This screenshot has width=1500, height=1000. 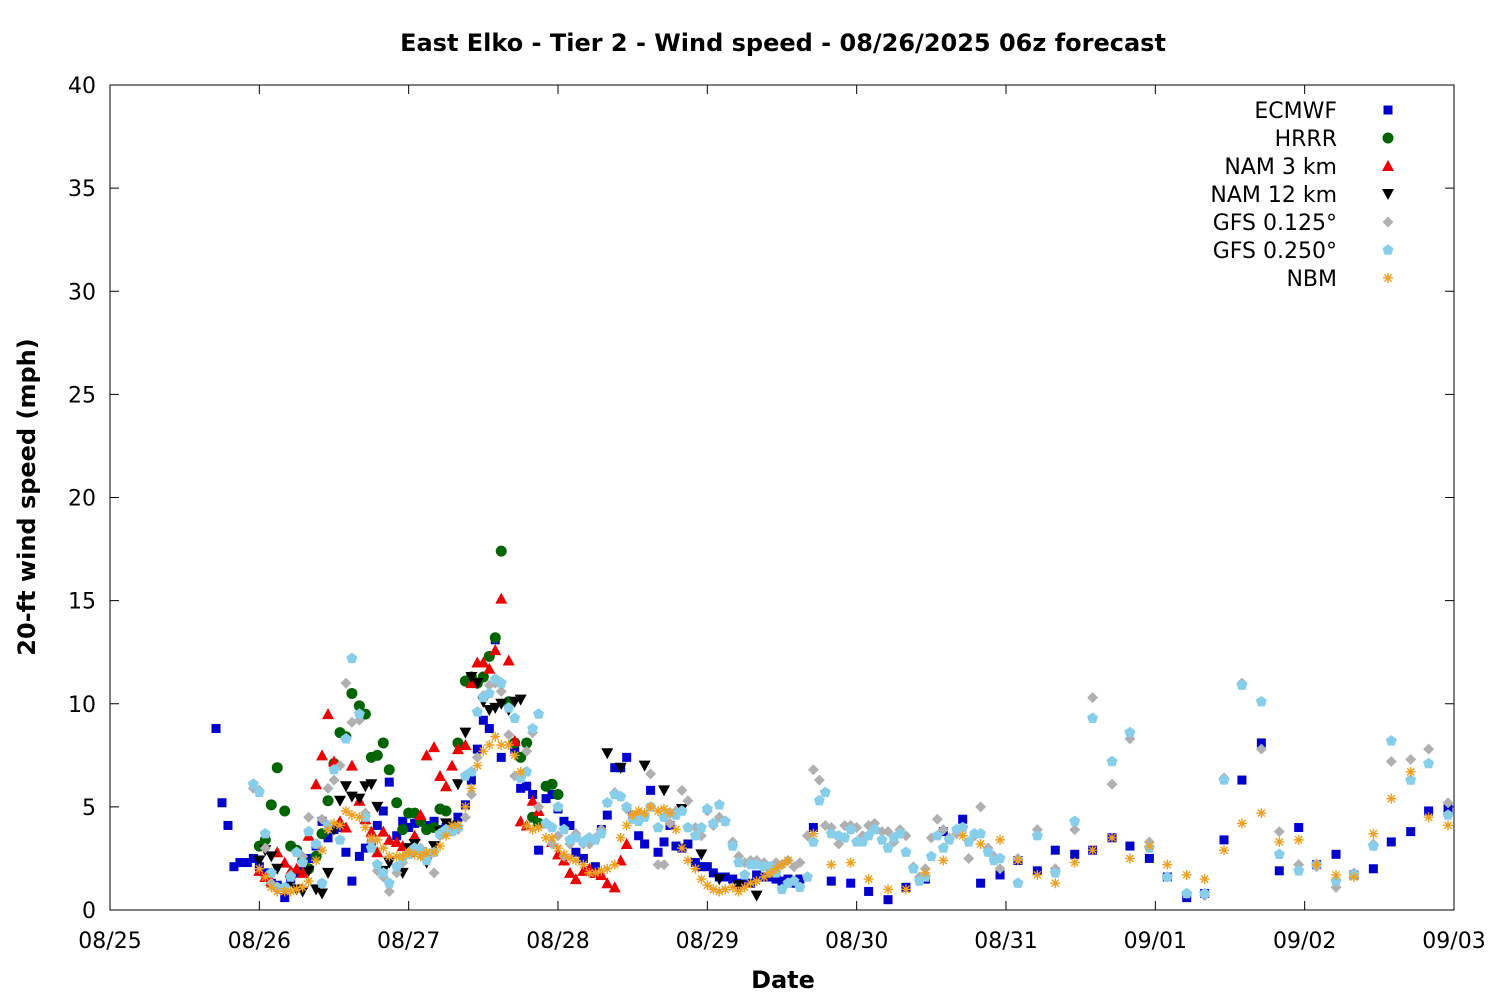 What do you see at coordinates (557, 941) in the screenshot?
I see `x-tick-label: 08/28` at bounding box center [557, 941].